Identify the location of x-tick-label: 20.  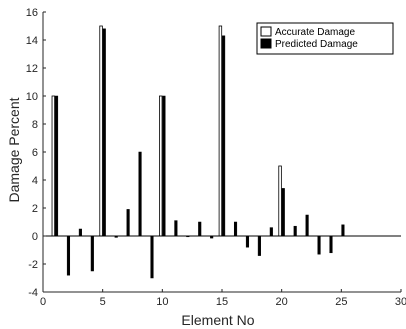
(282, 302).